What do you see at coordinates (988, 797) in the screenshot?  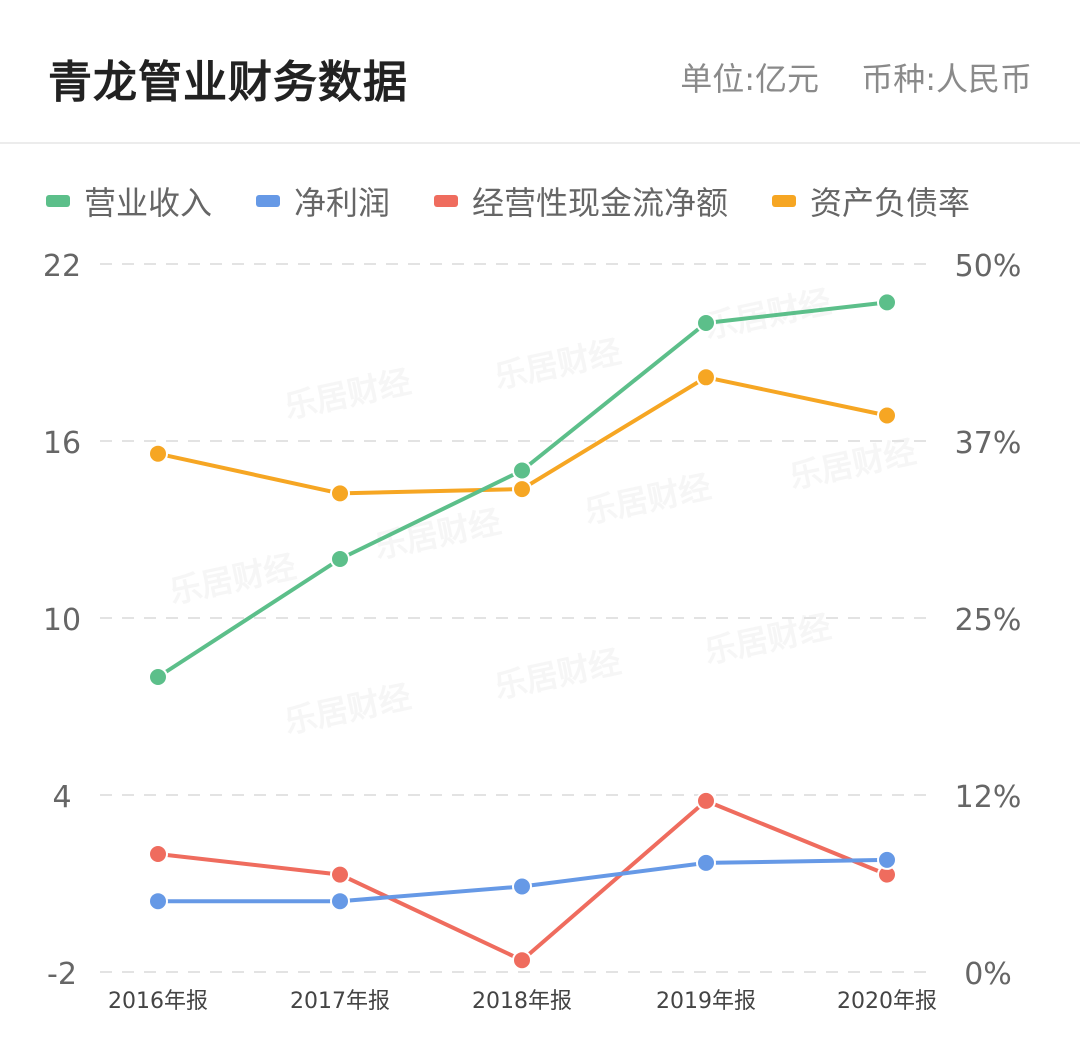 I see `y-right-tick-label: 12%` at bounding box center [988, 797].